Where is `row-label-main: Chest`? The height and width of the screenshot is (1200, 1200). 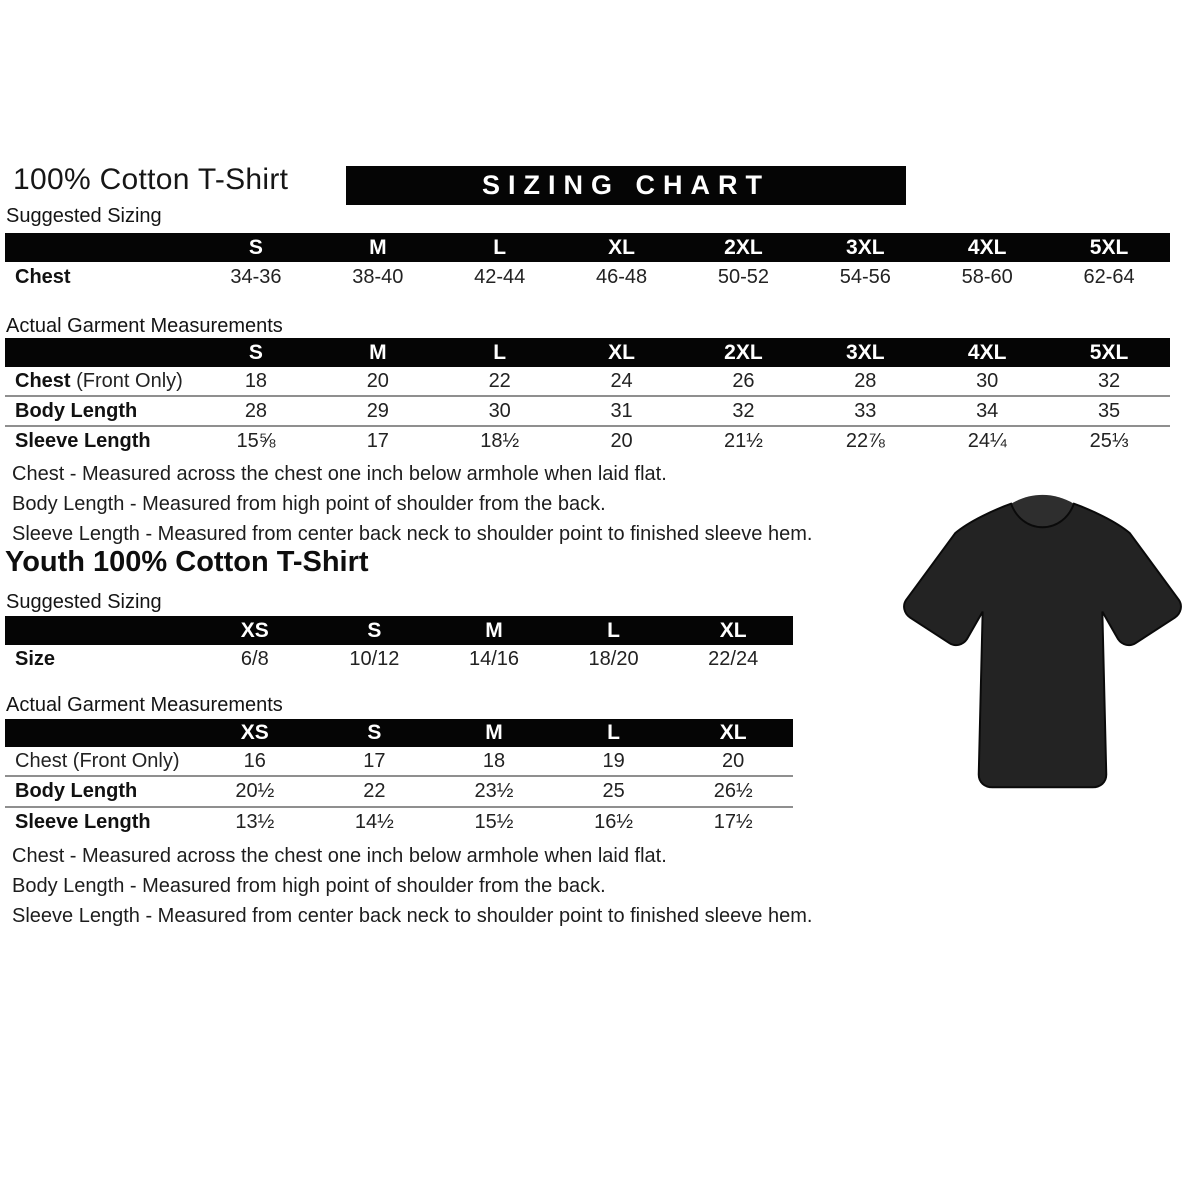 row-label-main: Chest is located at coordinates (43, 380).